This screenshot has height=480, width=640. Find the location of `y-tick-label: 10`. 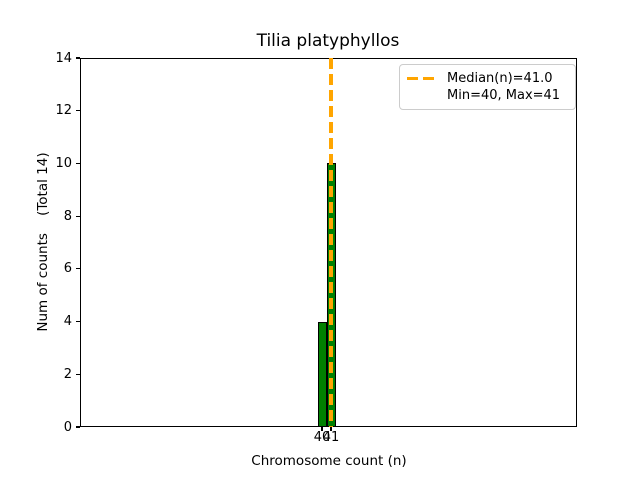

y-tick-label: 10 is located at coordinates (63, 163).